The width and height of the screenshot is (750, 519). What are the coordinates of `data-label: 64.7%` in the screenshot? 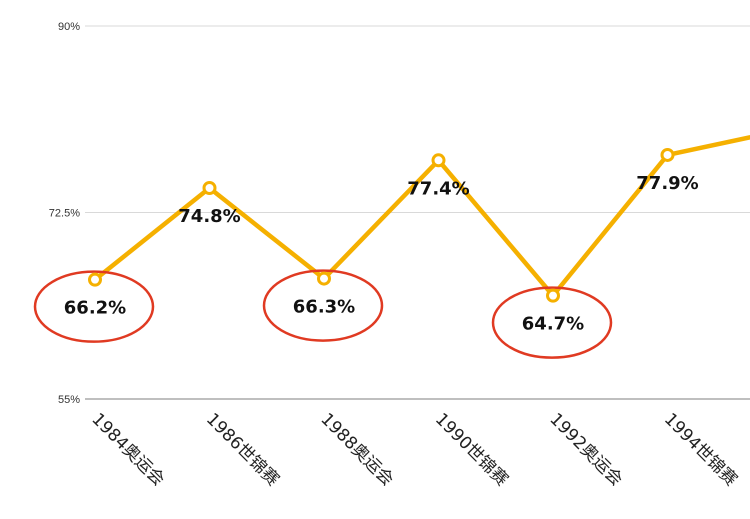 It's located at (553, 324).